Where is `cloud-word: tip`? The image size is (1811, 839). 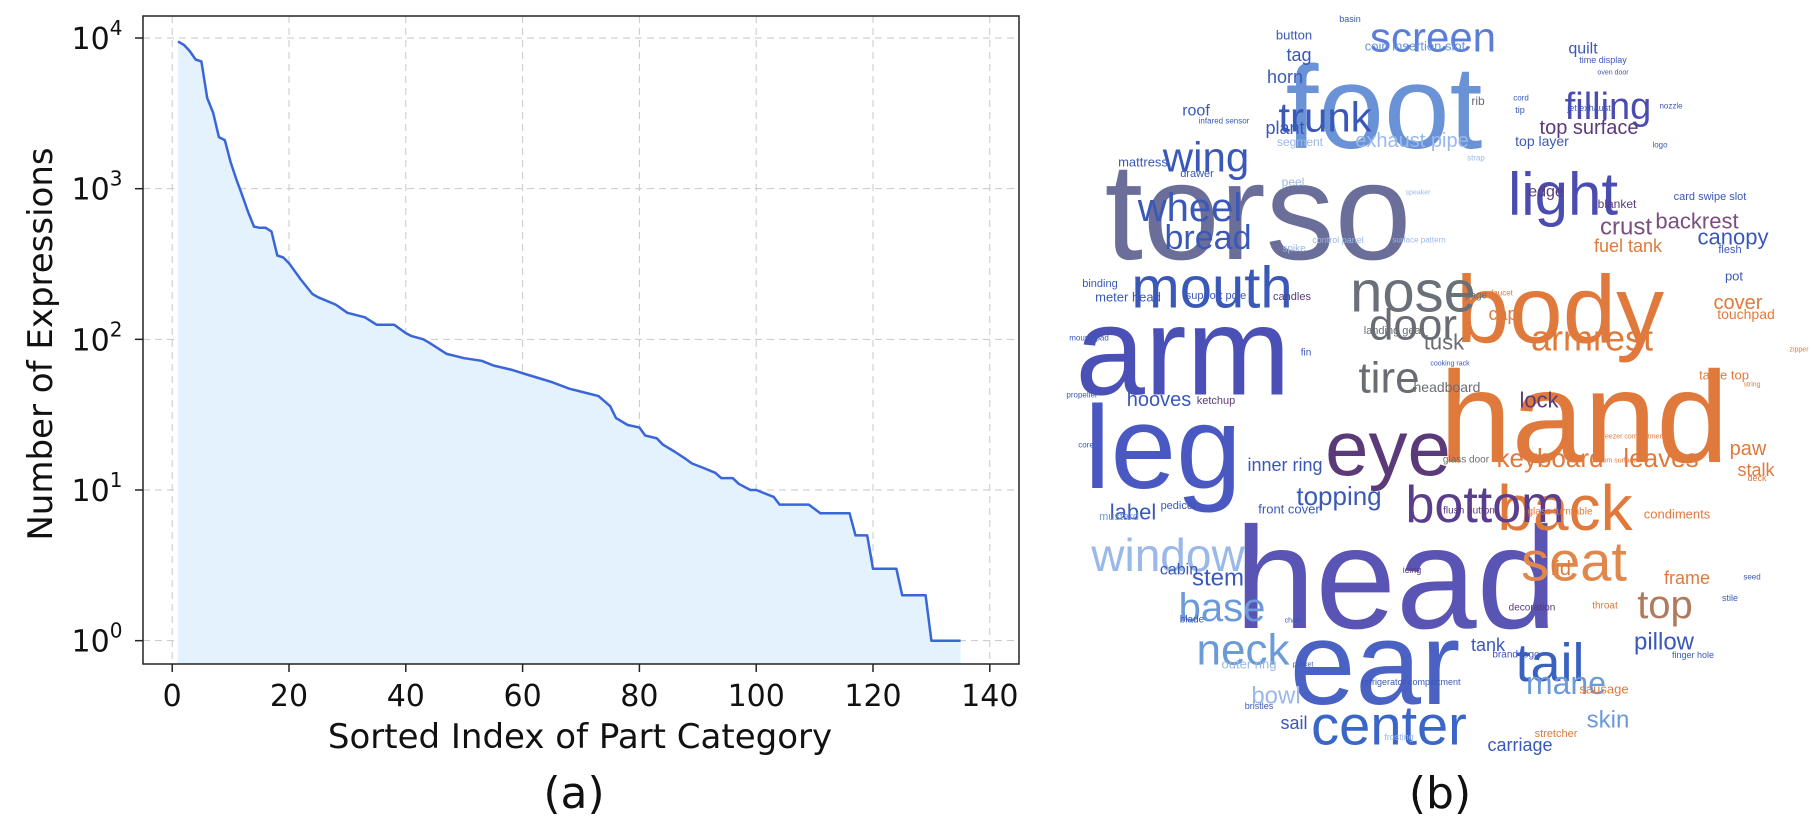 cloud-word: tip is located at coordinates (1520, 110).